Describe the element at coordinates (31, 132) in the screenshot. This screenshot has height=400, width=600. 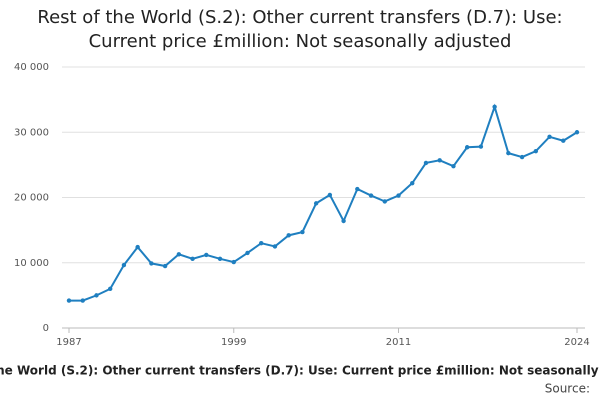
I see `y-tick-label: 30 000` at that location.